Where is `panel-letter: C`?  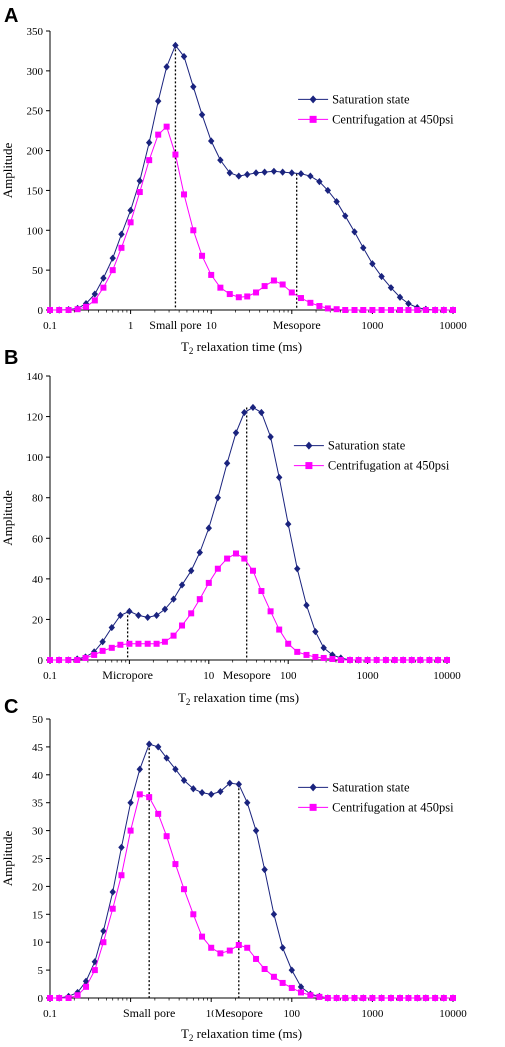
panel-letter: C is located at coordinates (11, 707).